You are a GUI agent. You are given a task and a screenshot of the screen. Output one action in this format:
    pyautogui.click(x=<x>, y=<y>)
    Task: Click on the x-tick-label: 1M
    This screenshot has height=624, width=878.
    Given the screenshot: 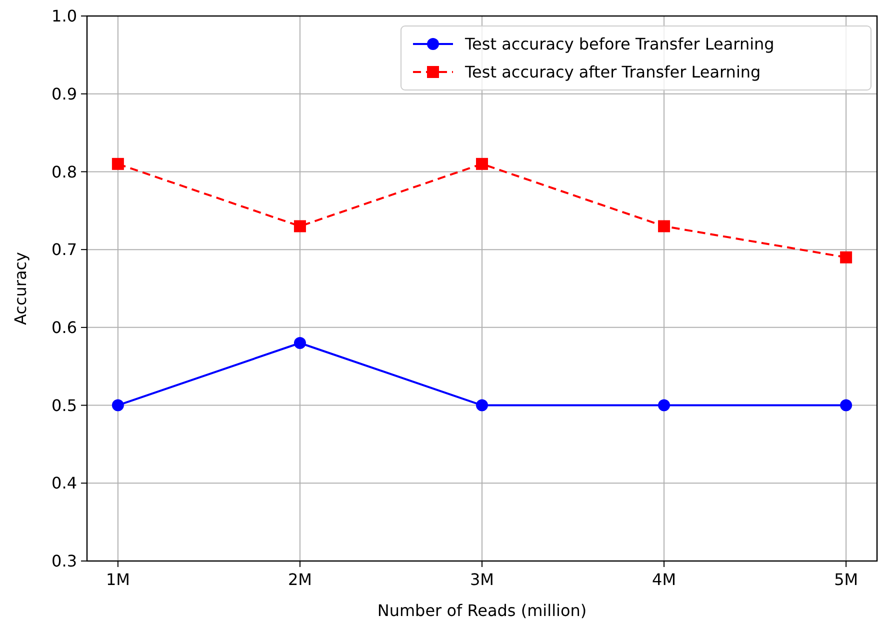 What is the action you would take?
    pyautogui.click(x=118, y=579)
    